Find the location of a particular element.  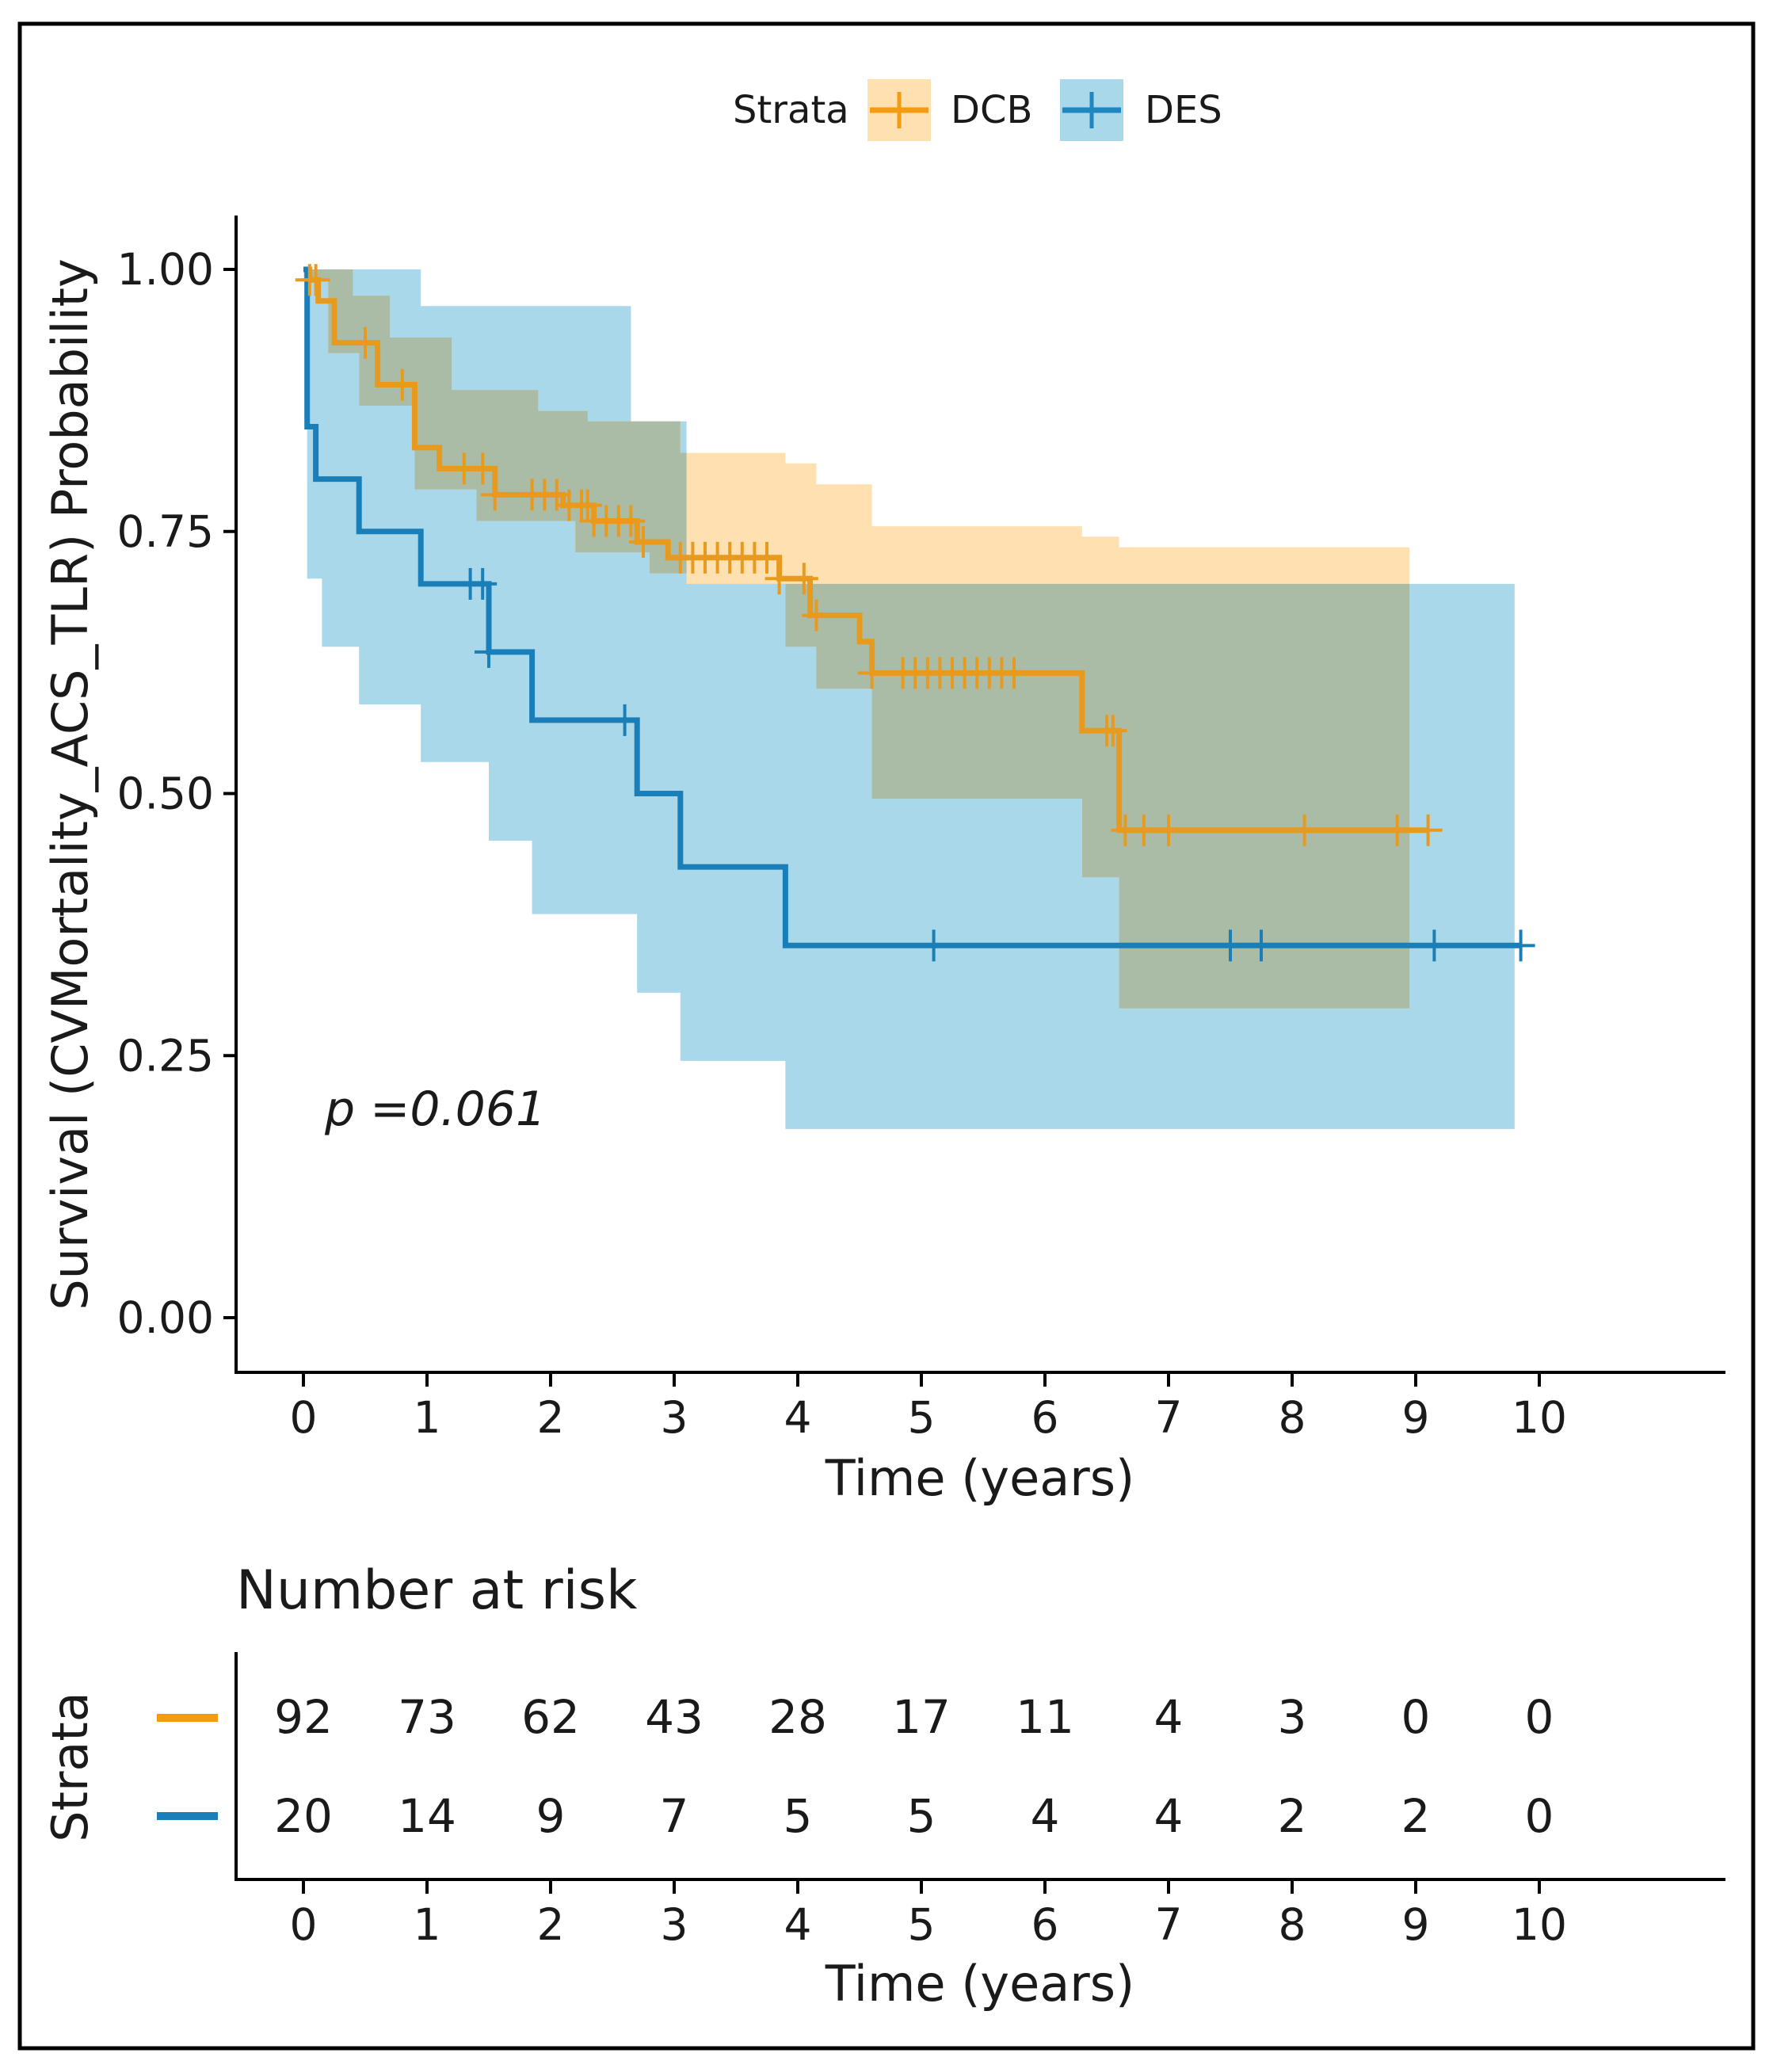

risk-number-dcb: 62 is located at coordinates (550, 1717).